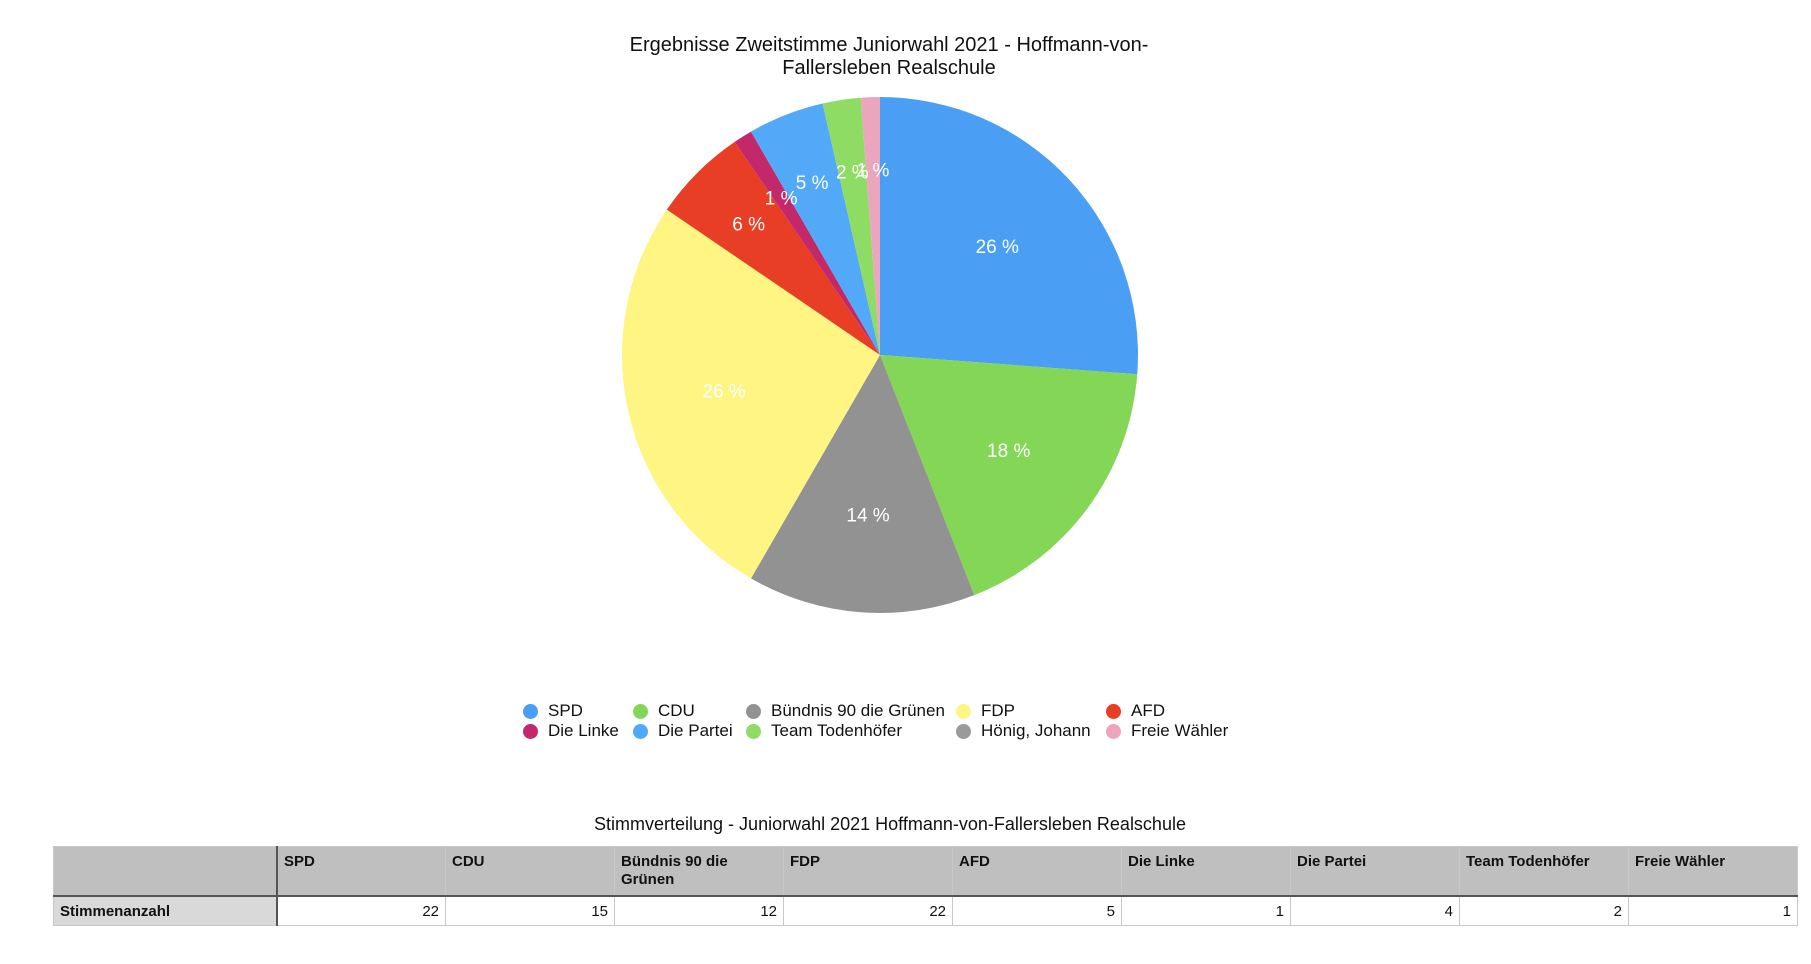 Image resolution: width=1811 pixels, height=964 pixels. Describe the element at coordinates (873, 170) in the screenshot. I see `slice-data-label-9: 1 %` at that location.